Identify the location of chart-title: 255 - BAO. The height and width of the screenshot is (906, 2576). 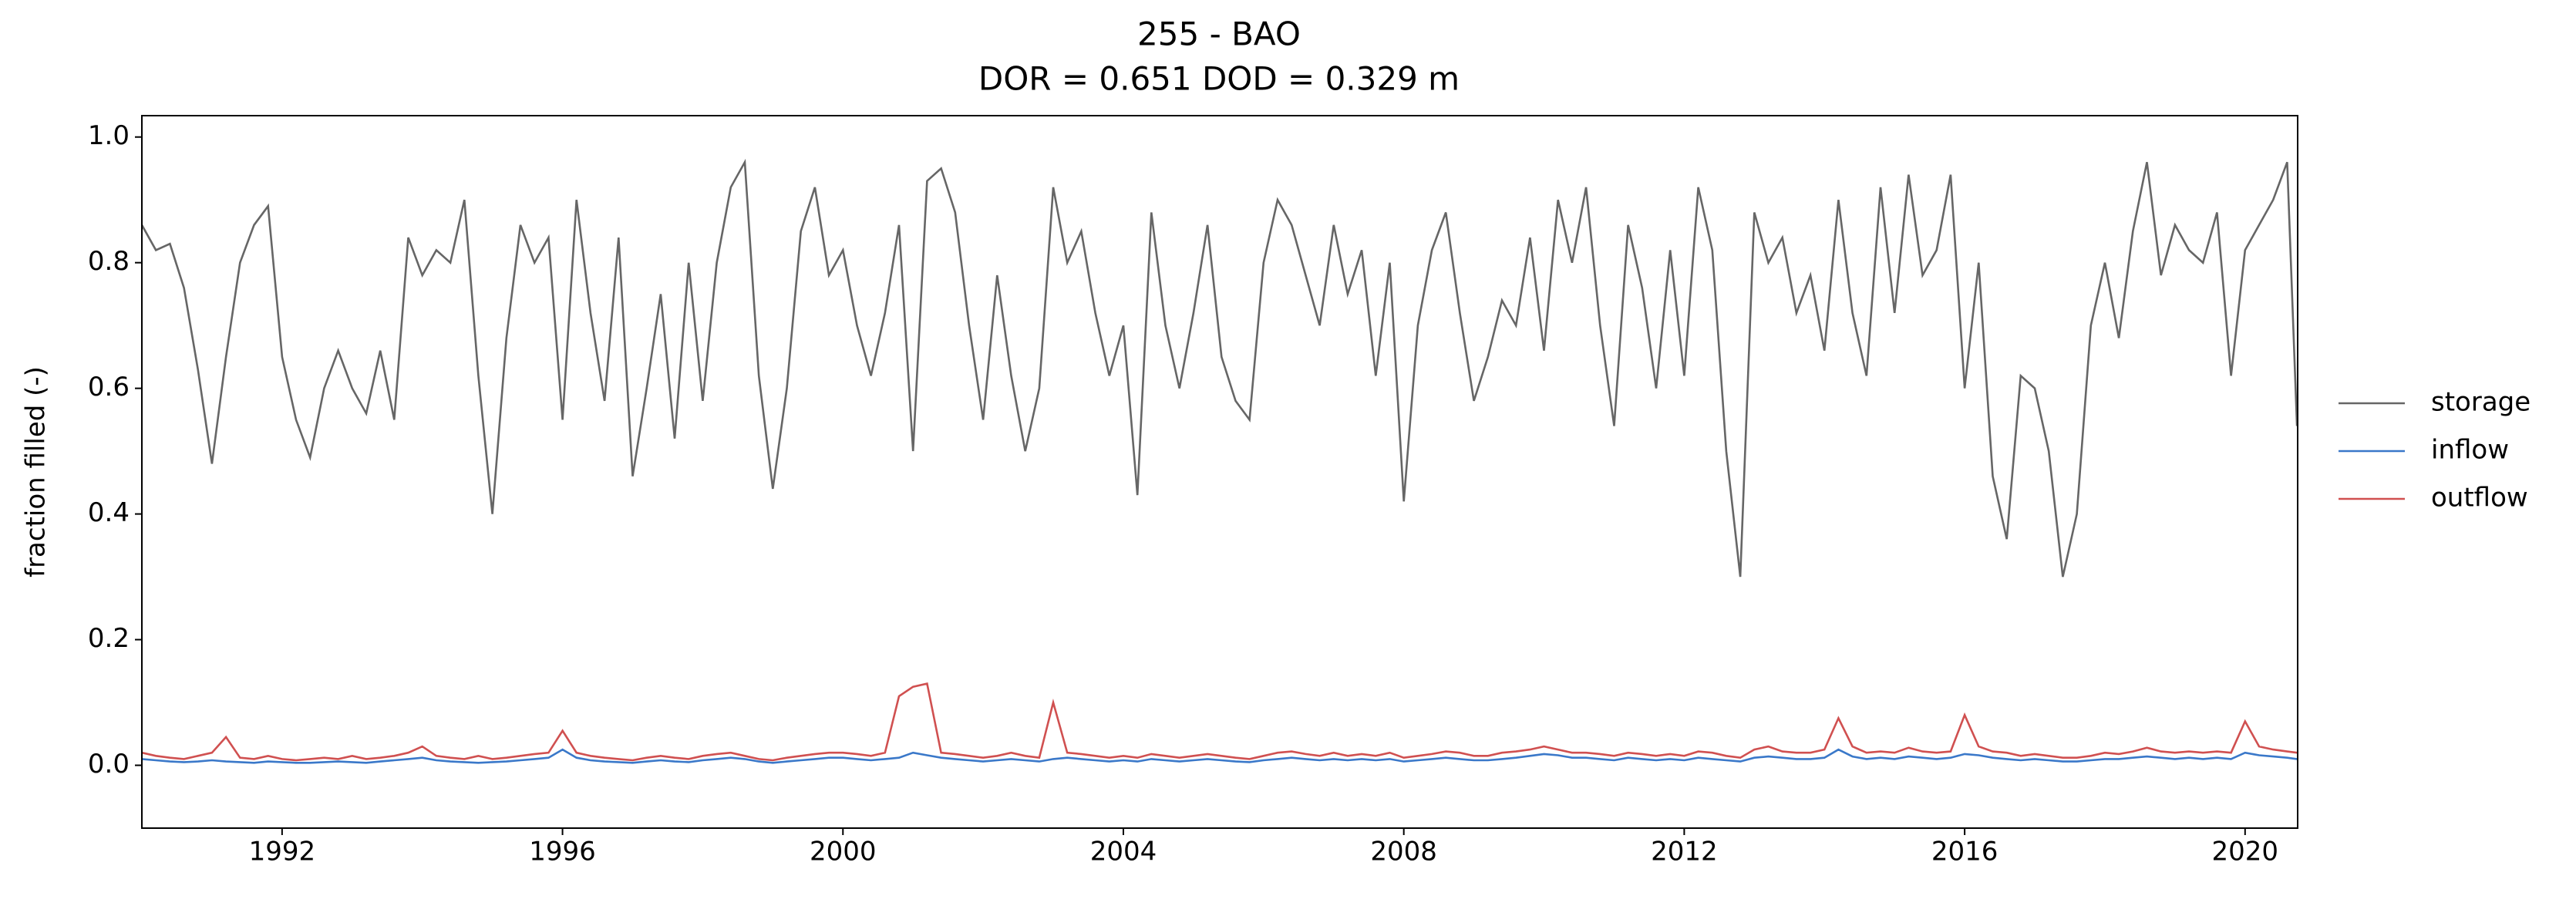
(1219, 34).